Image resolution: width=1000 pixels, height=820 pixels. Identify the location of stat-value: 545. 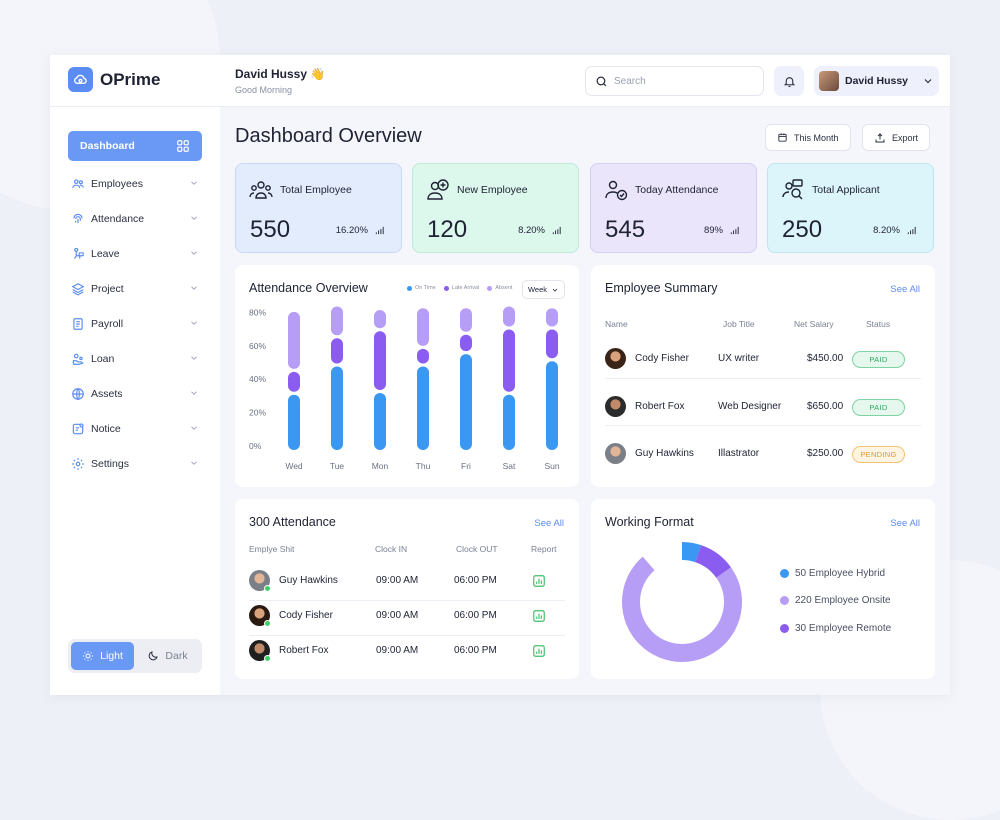
(625, 229).